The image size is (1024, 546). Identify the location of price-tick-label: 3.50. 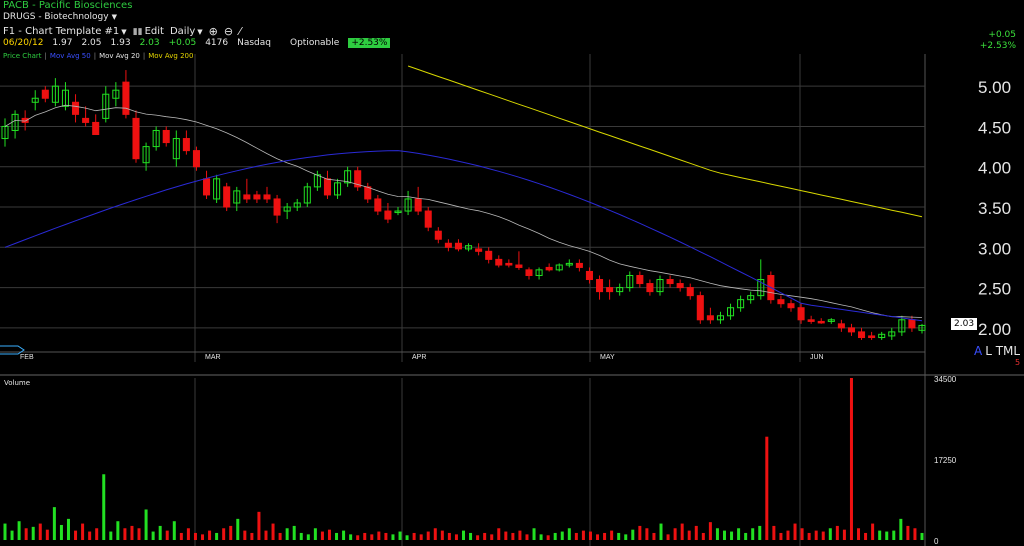
(994, 208).